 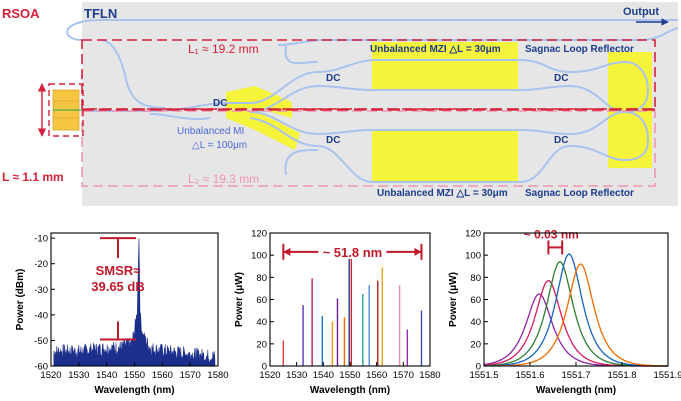 I want to click on x-tick-label-0: 1551.5, so click(x=483, y=375).